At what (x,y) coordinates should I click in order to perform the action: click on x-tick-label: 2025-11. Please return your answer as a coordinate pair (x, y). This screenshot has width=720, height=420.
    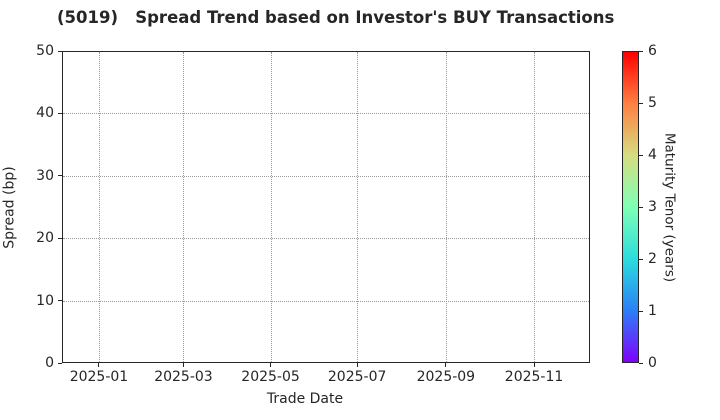
    Looking at the image, I should click on (534, 377).